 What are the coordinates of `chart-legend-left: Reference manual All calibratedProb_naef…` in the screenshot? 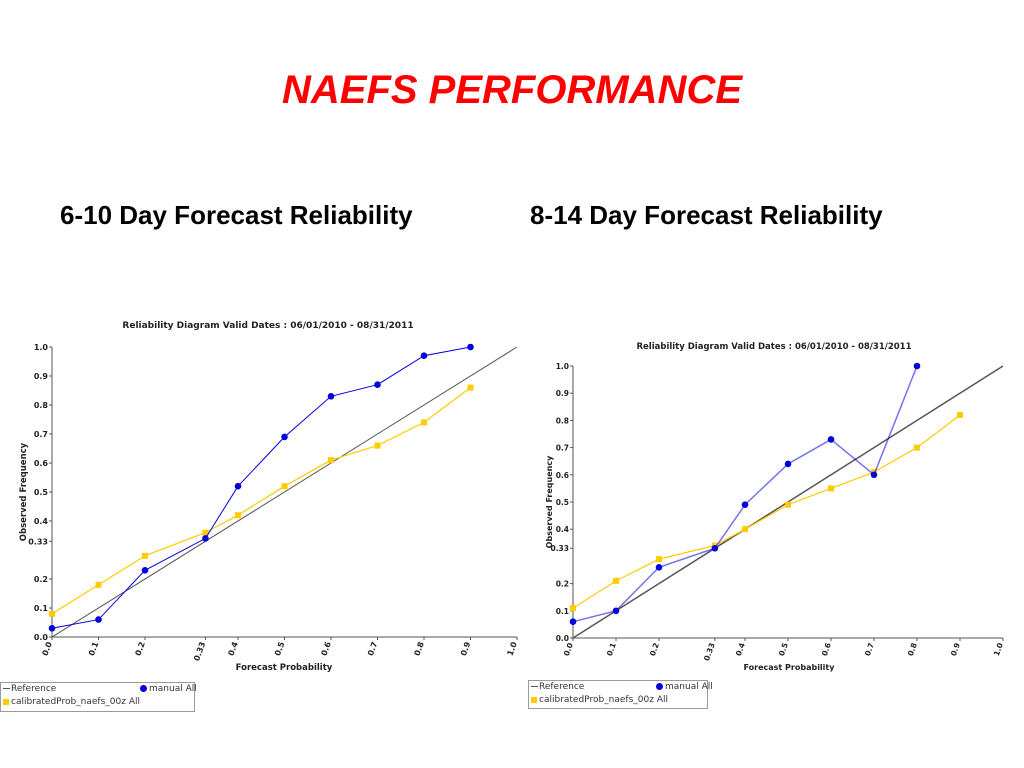 It's located at (98, 697).